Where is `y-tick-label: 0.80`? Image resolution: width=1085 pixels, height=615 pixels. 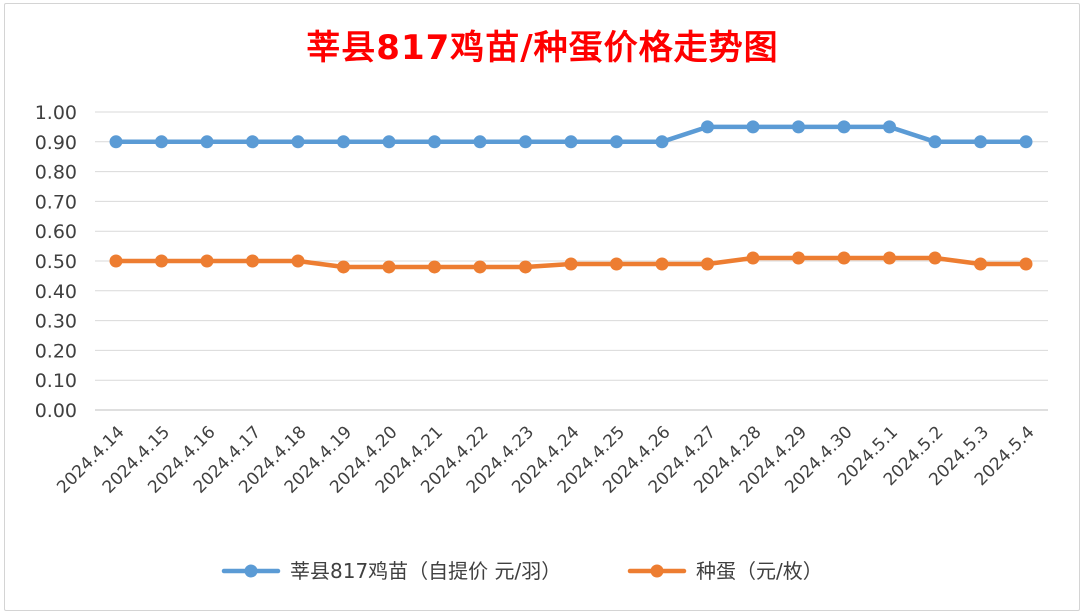
y-tick-label: 0.80 is located at coordinates (56, 173).